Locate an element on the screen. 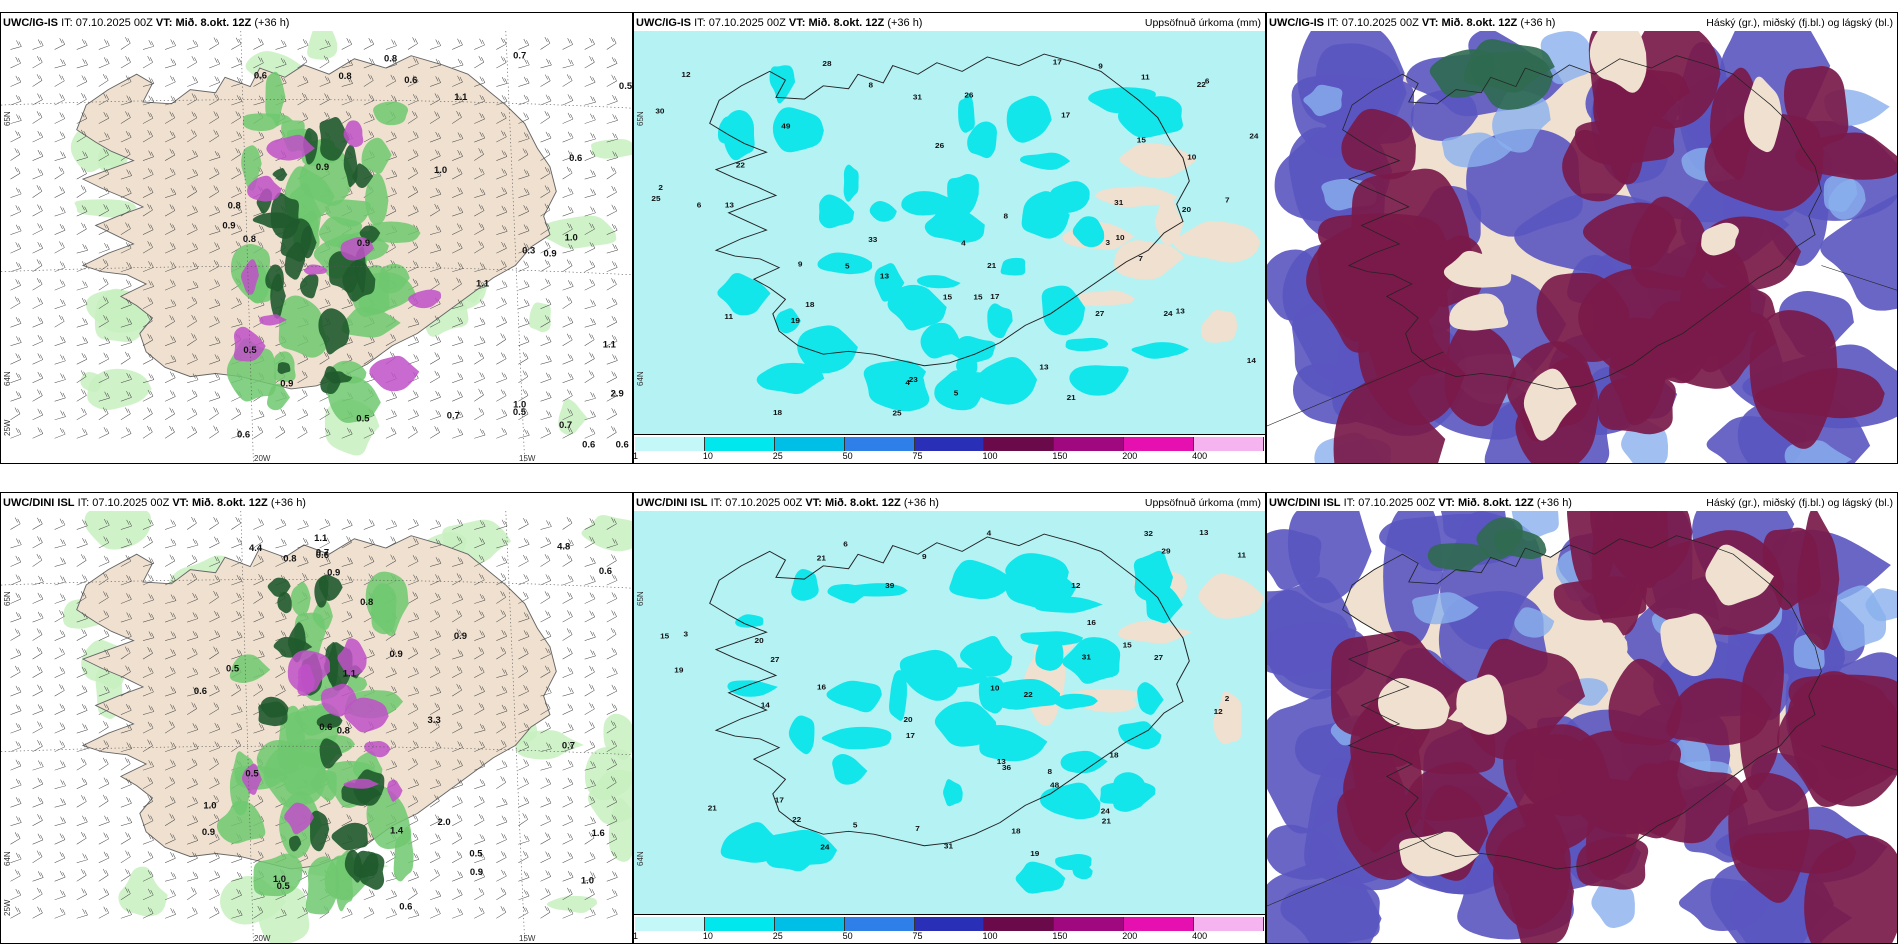 Image resolution: width=1900 pixels, height=950 pixels. precip-value-label: 0.8 is located at coordinates (343, 731).